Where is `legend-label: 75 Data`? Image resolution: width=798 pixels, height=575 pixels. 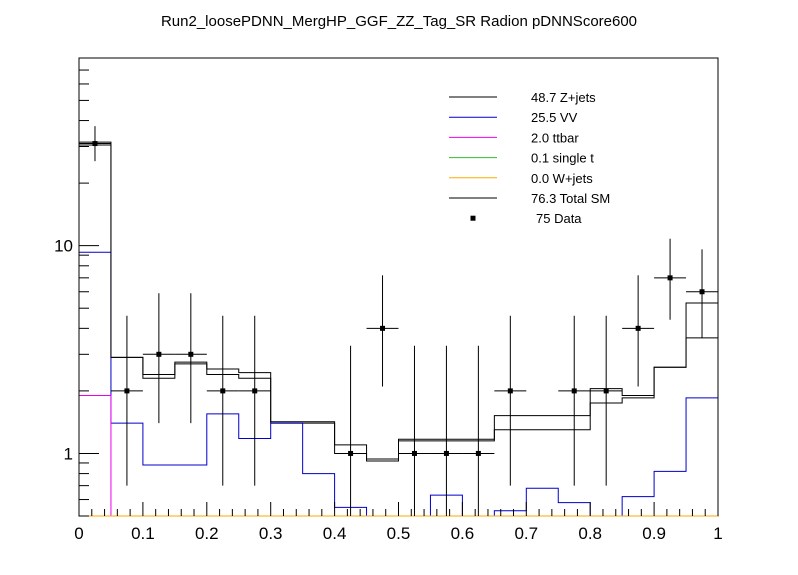 legend-label: 75 Data is located at coordinates (559, 218).